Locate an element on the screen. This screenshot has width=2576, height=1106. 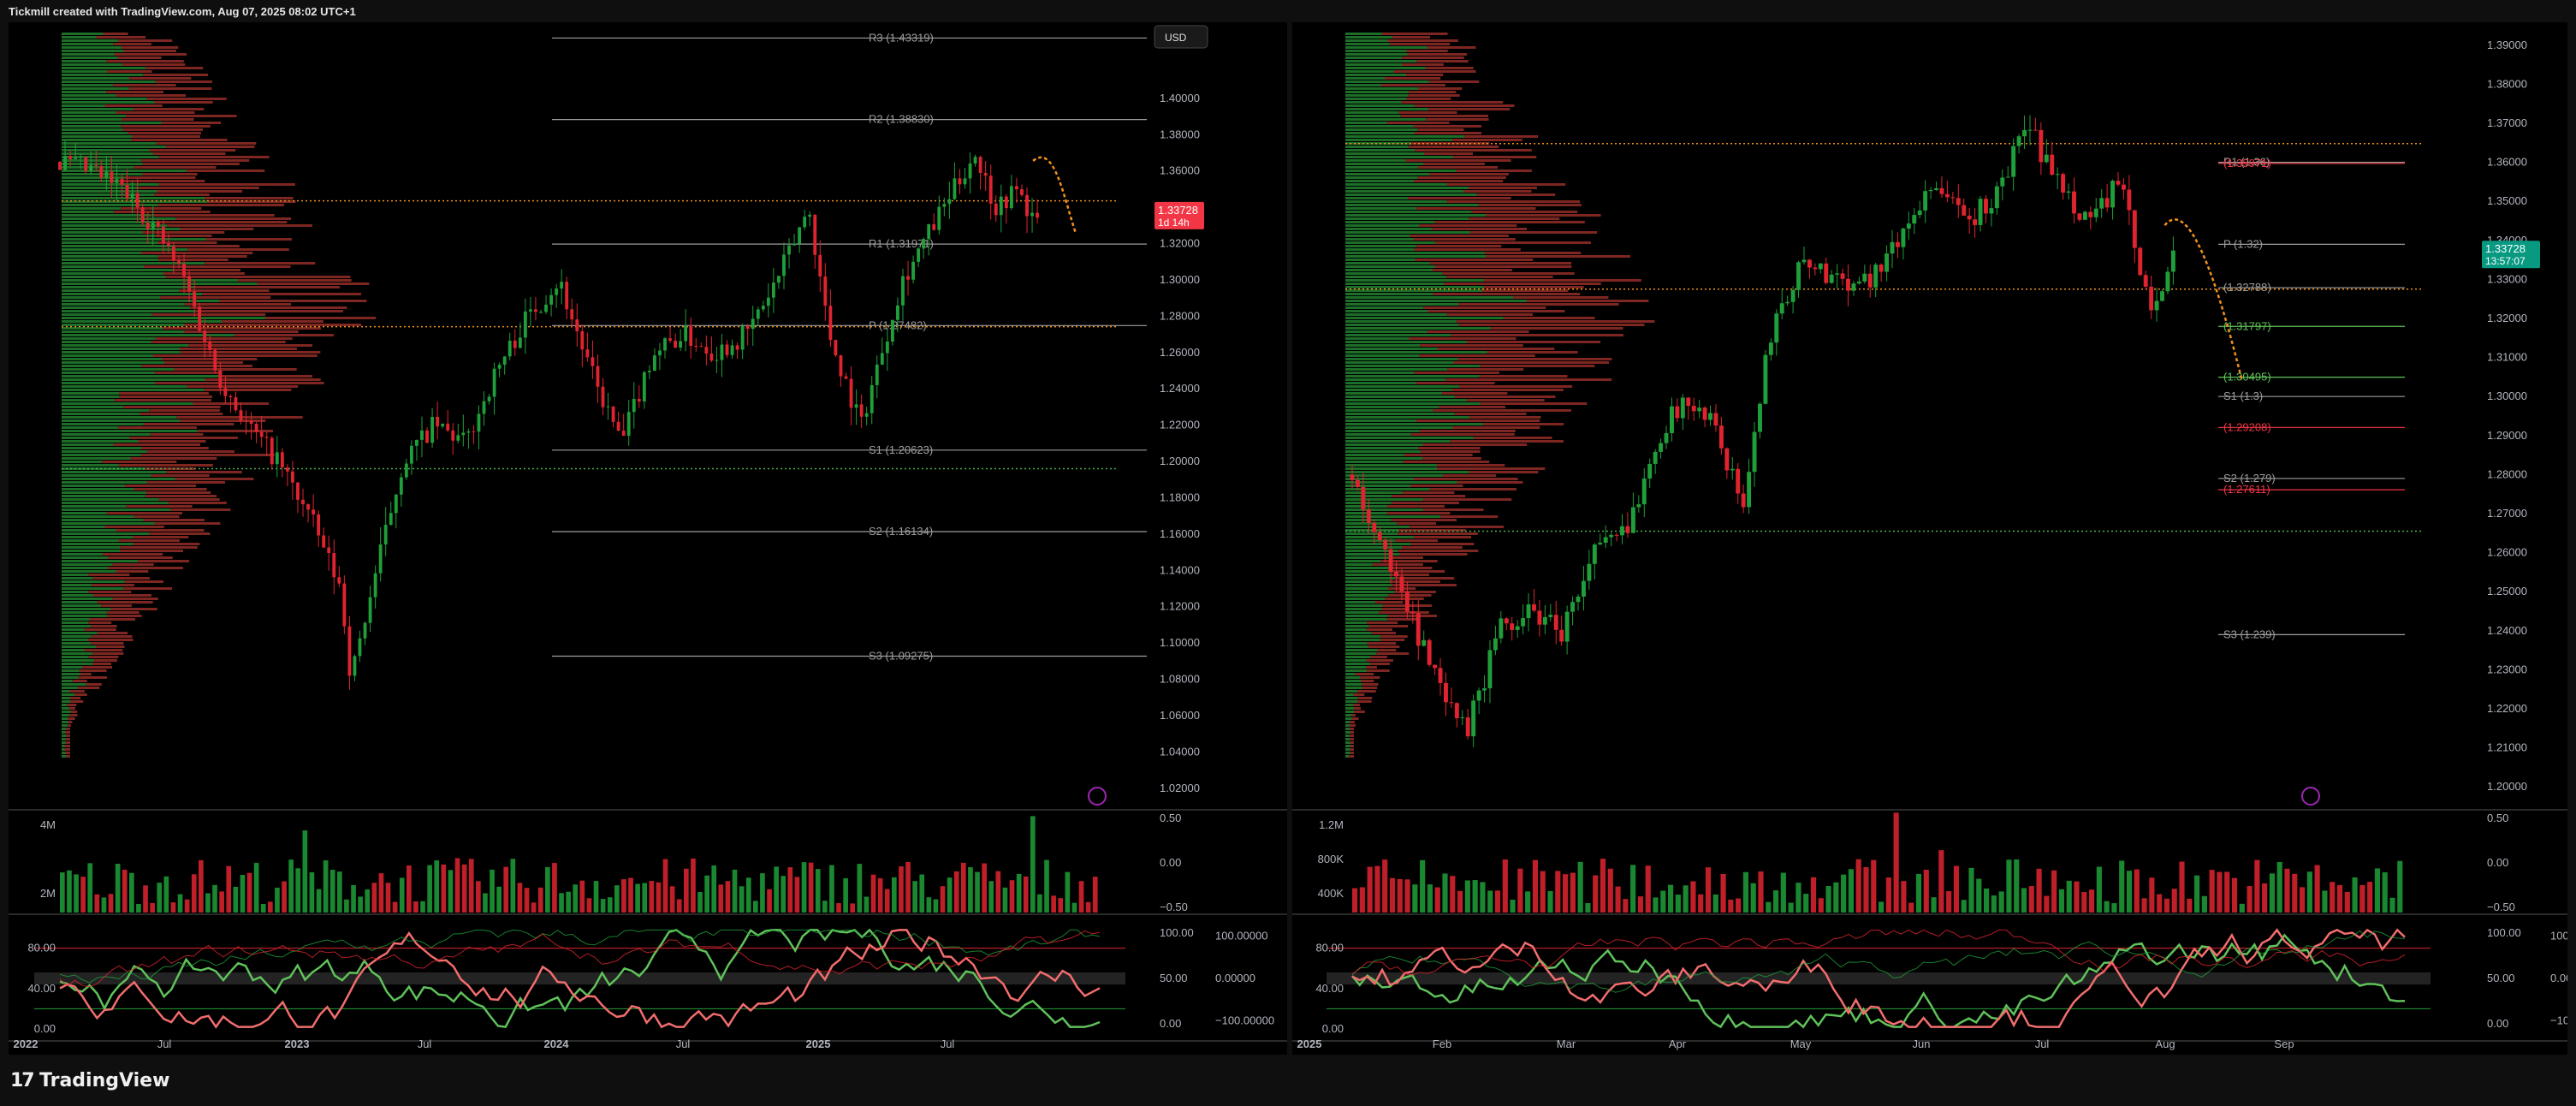
oscillator-line is located at coordinates (580, 959).